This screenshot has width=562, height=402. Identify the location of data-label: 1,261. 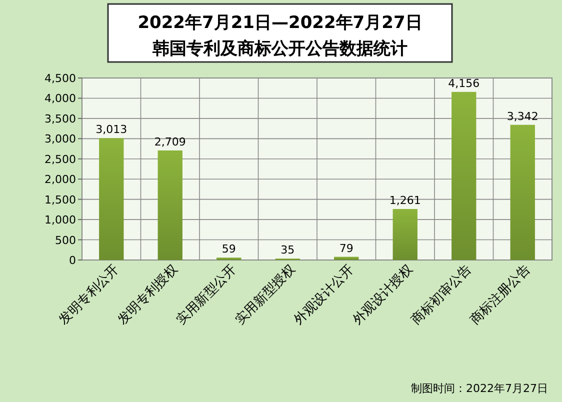
(405, 200).